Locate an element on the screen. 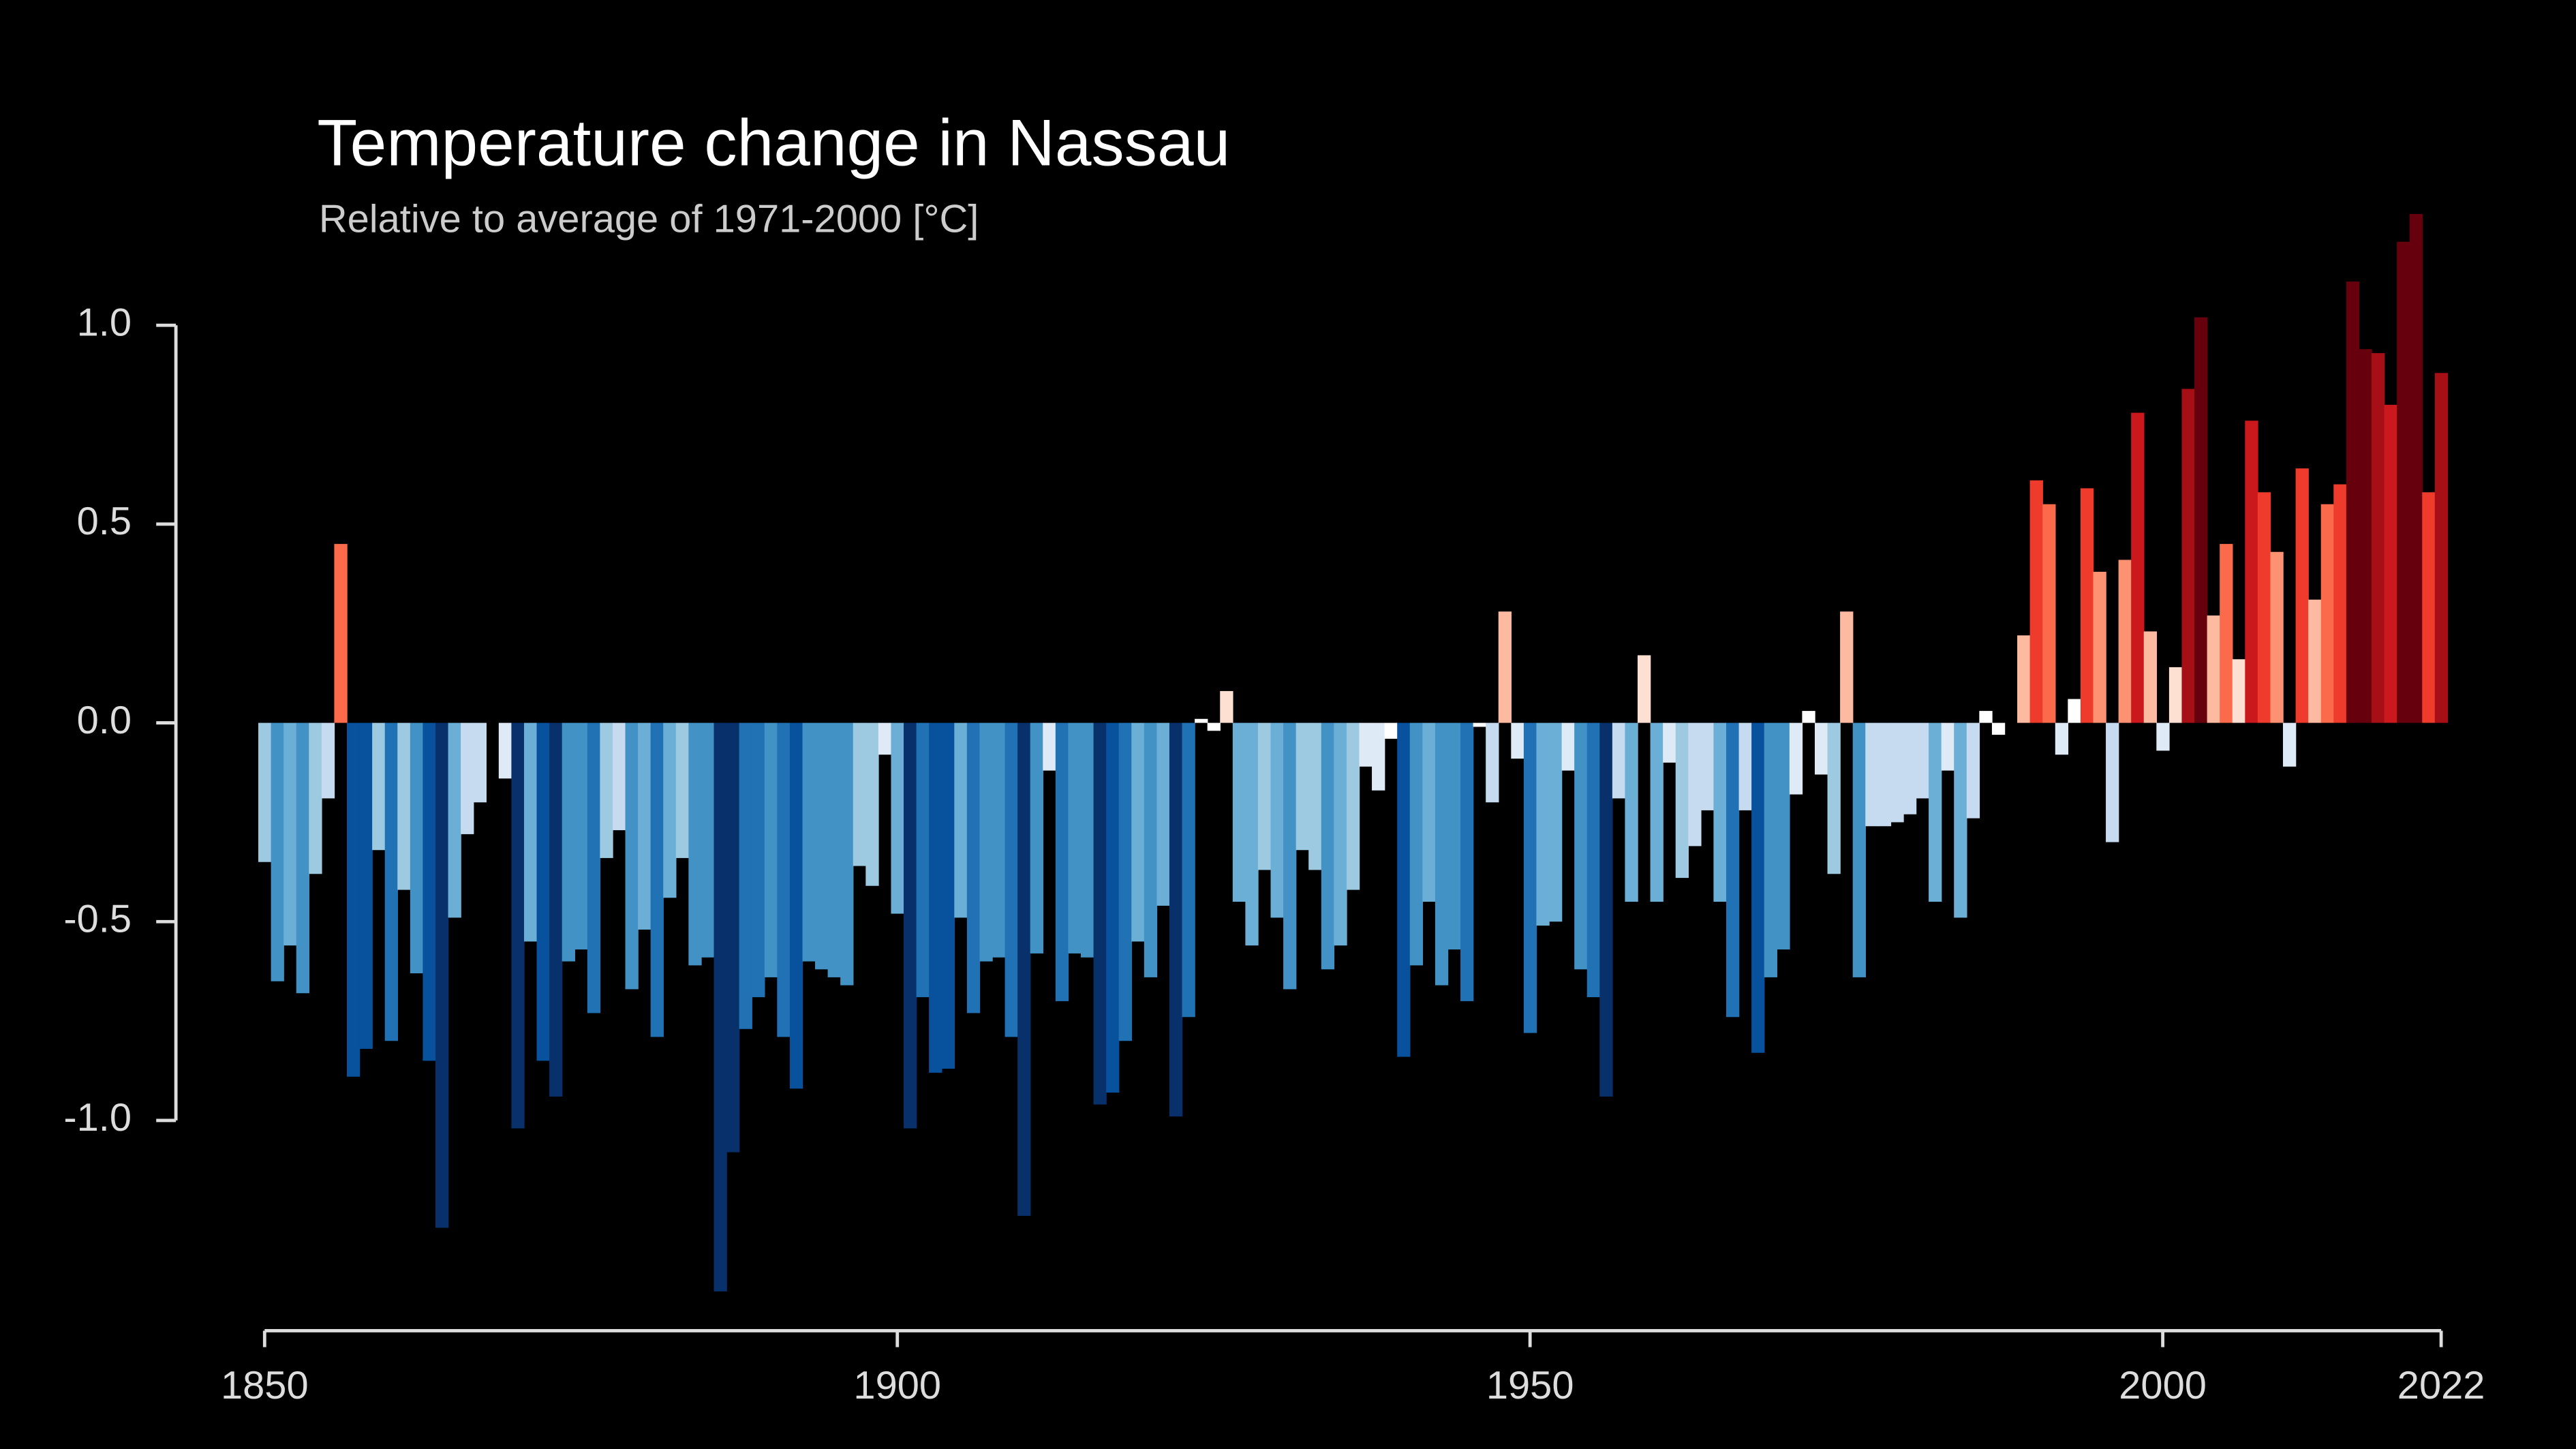 Image resolution: width=2576 pixels, height=1449 pixels. y-tick-label: 0.5 is located at coordinates (105, 522).